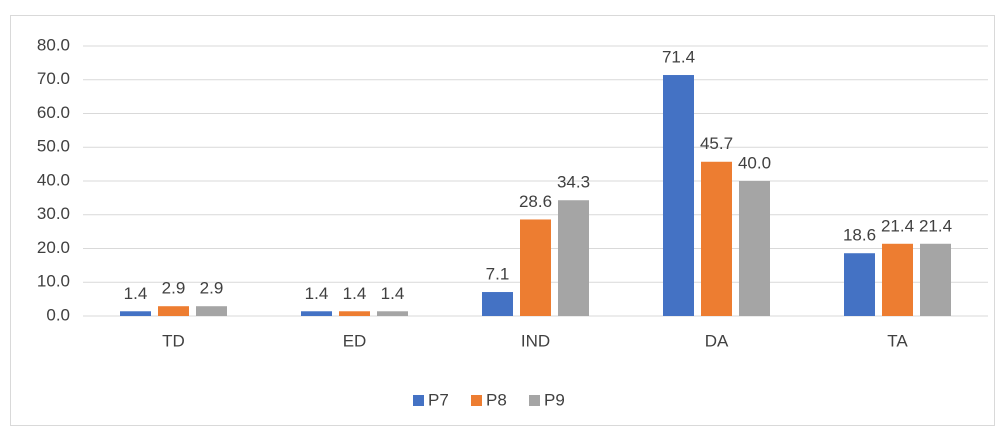  What do you see at coordinates (53, 281) in the screenshot?
I see `y-tick-label: 10.0` at bounding box center [53, 281].